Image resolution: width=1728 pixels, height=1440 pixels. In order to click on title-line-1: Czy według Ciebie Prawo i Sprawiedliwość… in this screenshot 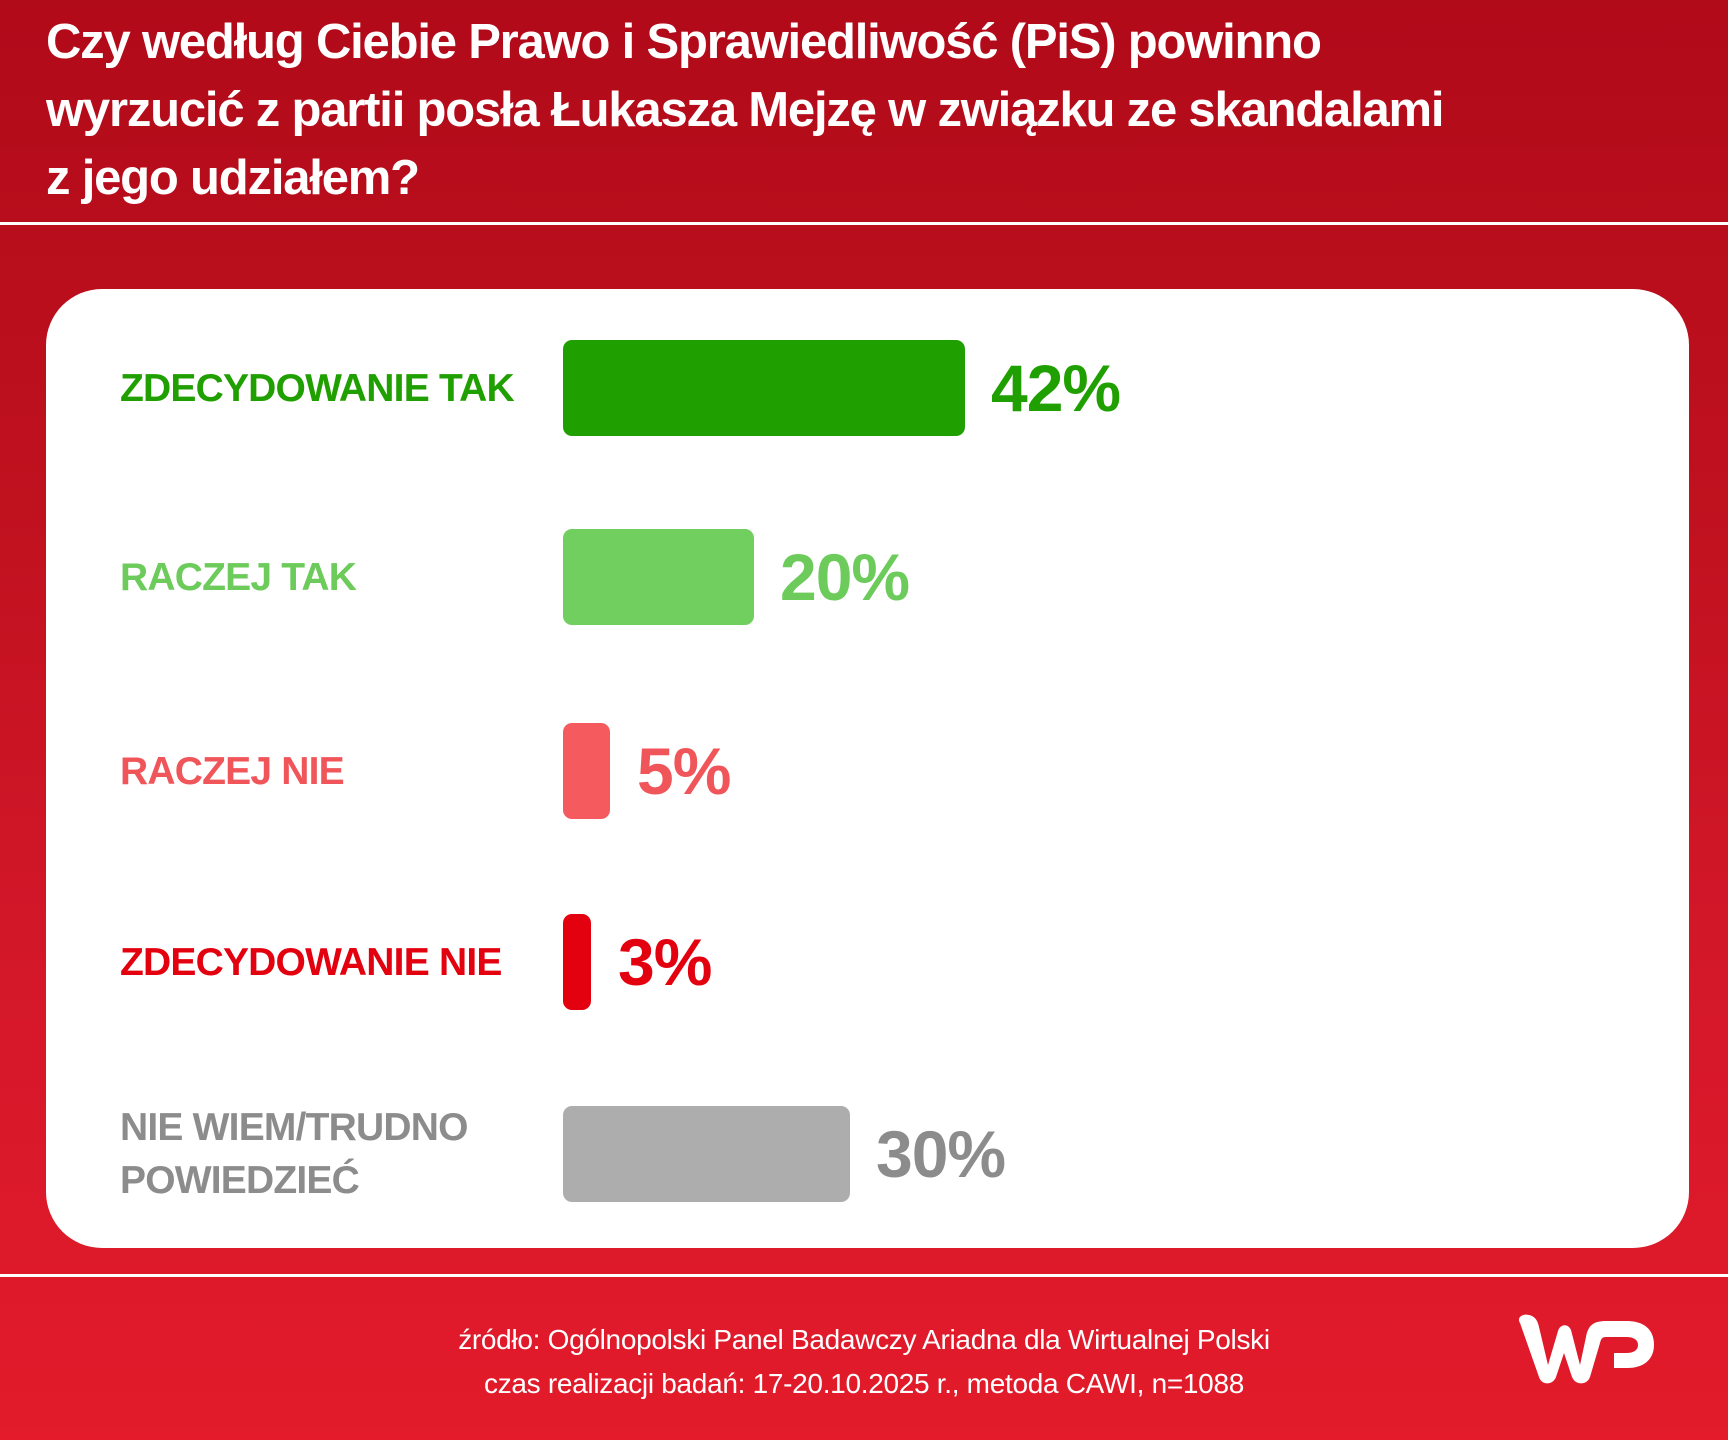, I will do `click(684, 42)`.